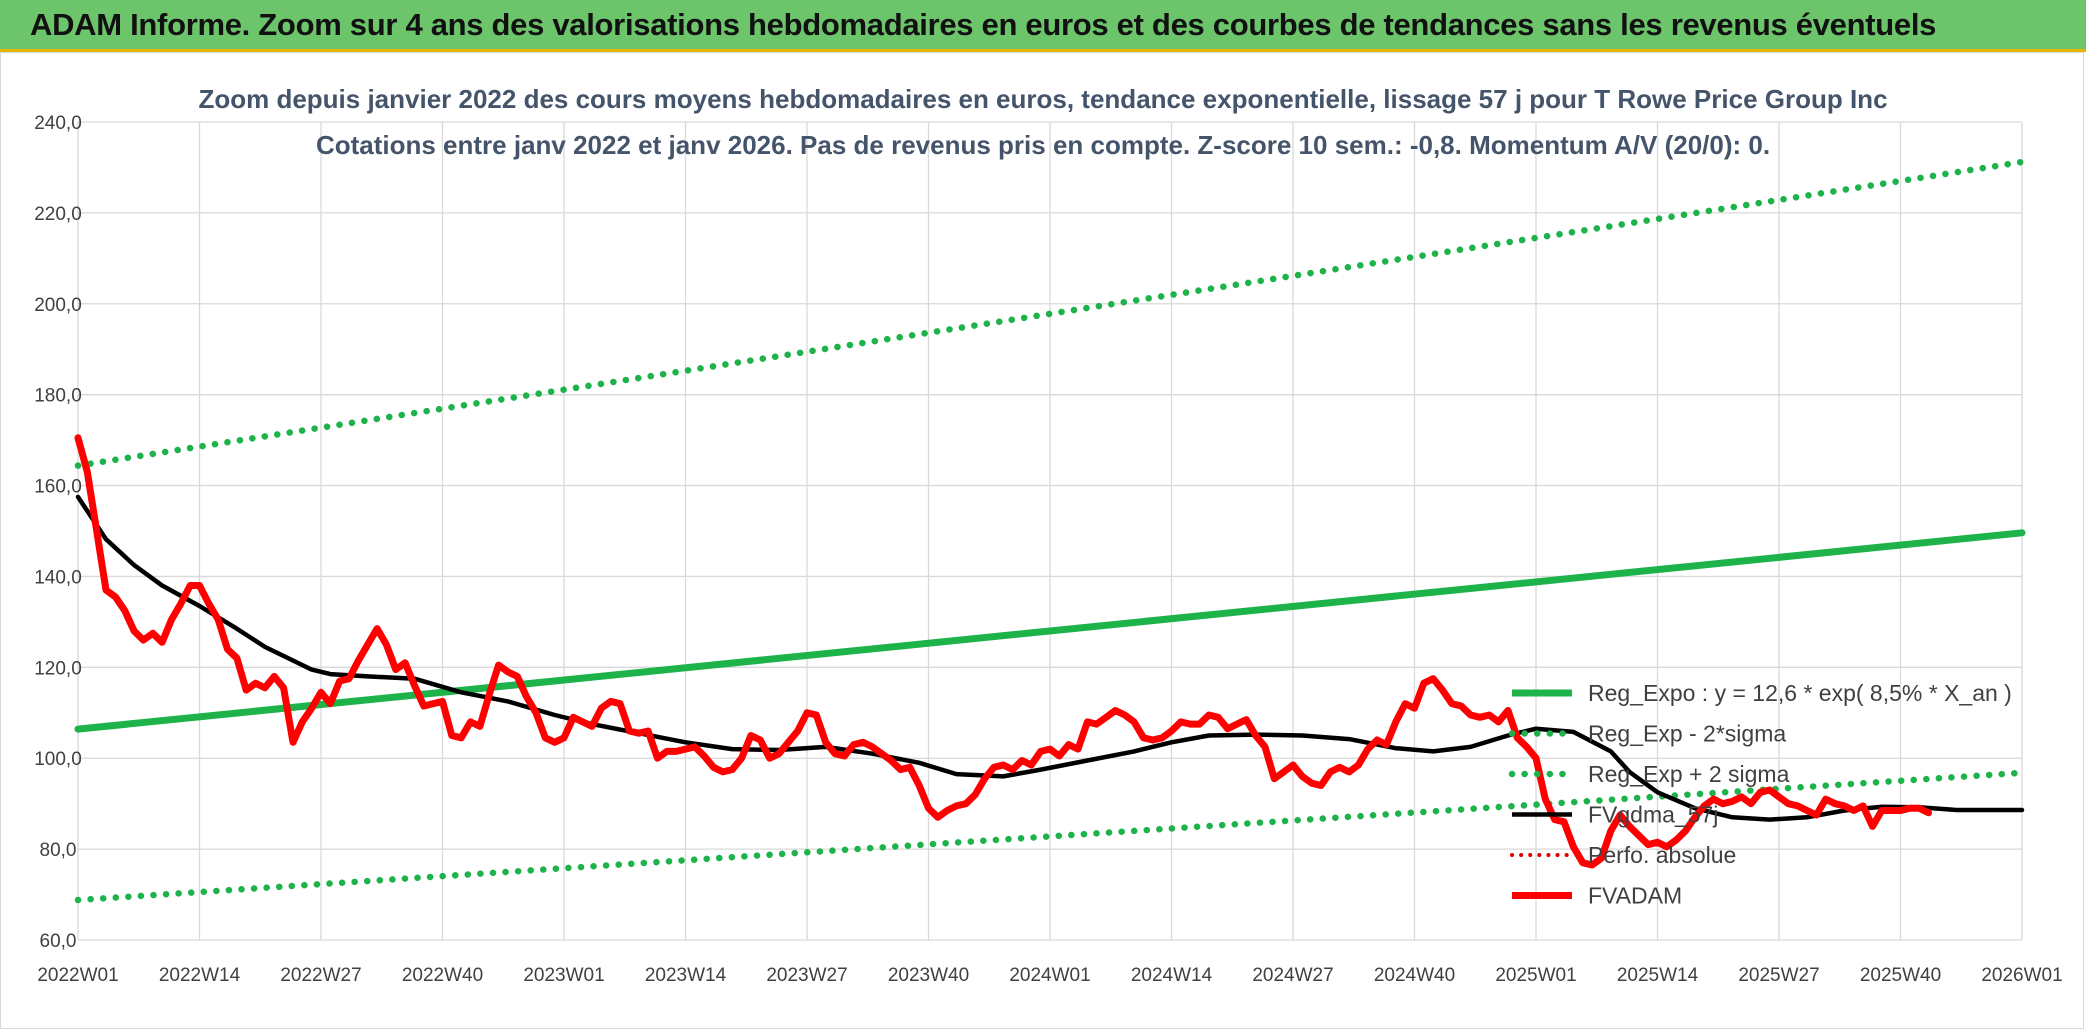 This screenshot has height=1031, width=2086. I want to click on y-tick-label: 180,0, so click(58, 396).